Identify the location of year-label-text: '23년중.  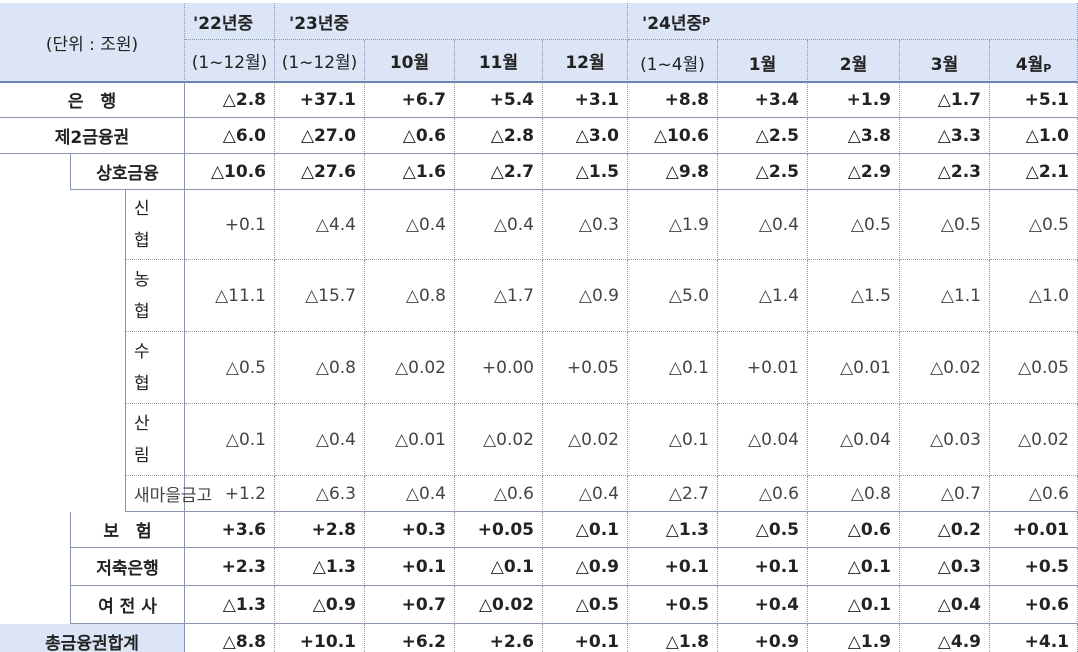
(319, 23).